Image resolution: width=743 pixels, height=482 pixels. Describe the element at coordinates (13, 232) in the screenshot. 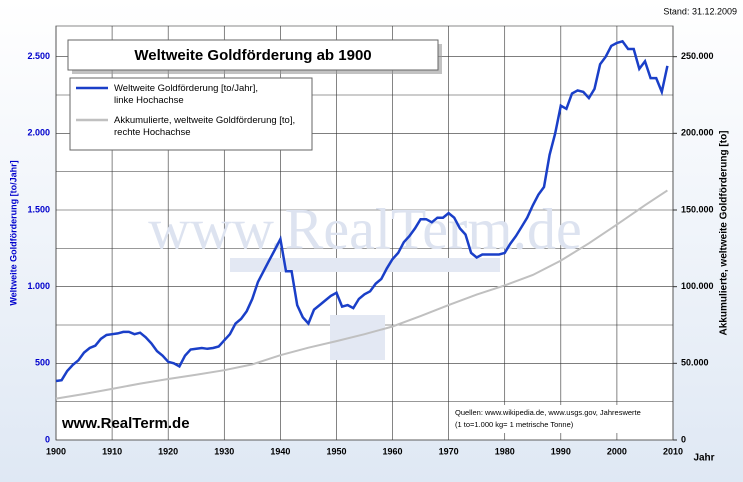

I see `y-axis-label: Weltweite Goldförderung [to/Jahr]` at that location.